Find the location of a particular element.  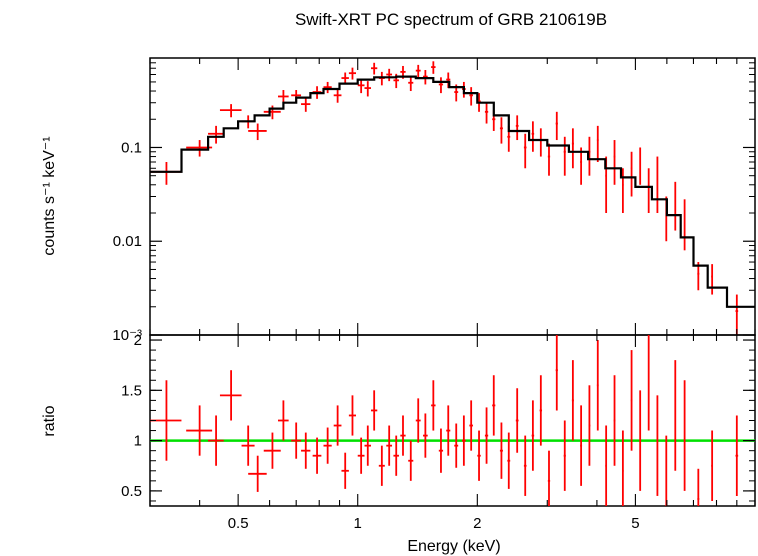

y-tick-label: 1 is located at coordinates (138, 441).